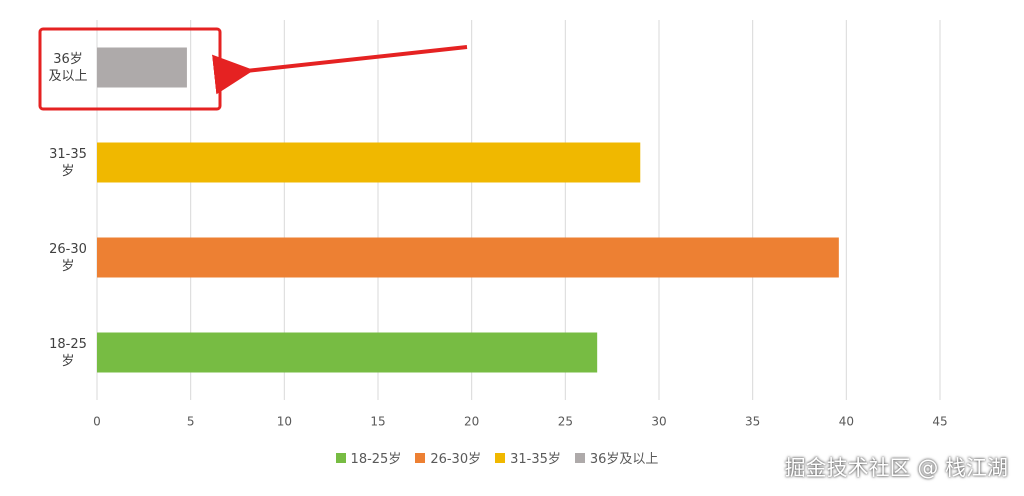 The height and width of the screenshot is (496, 1024). I want to click on watermark: 掘金技术社区 @ 栈江湖, so click(896, 468).